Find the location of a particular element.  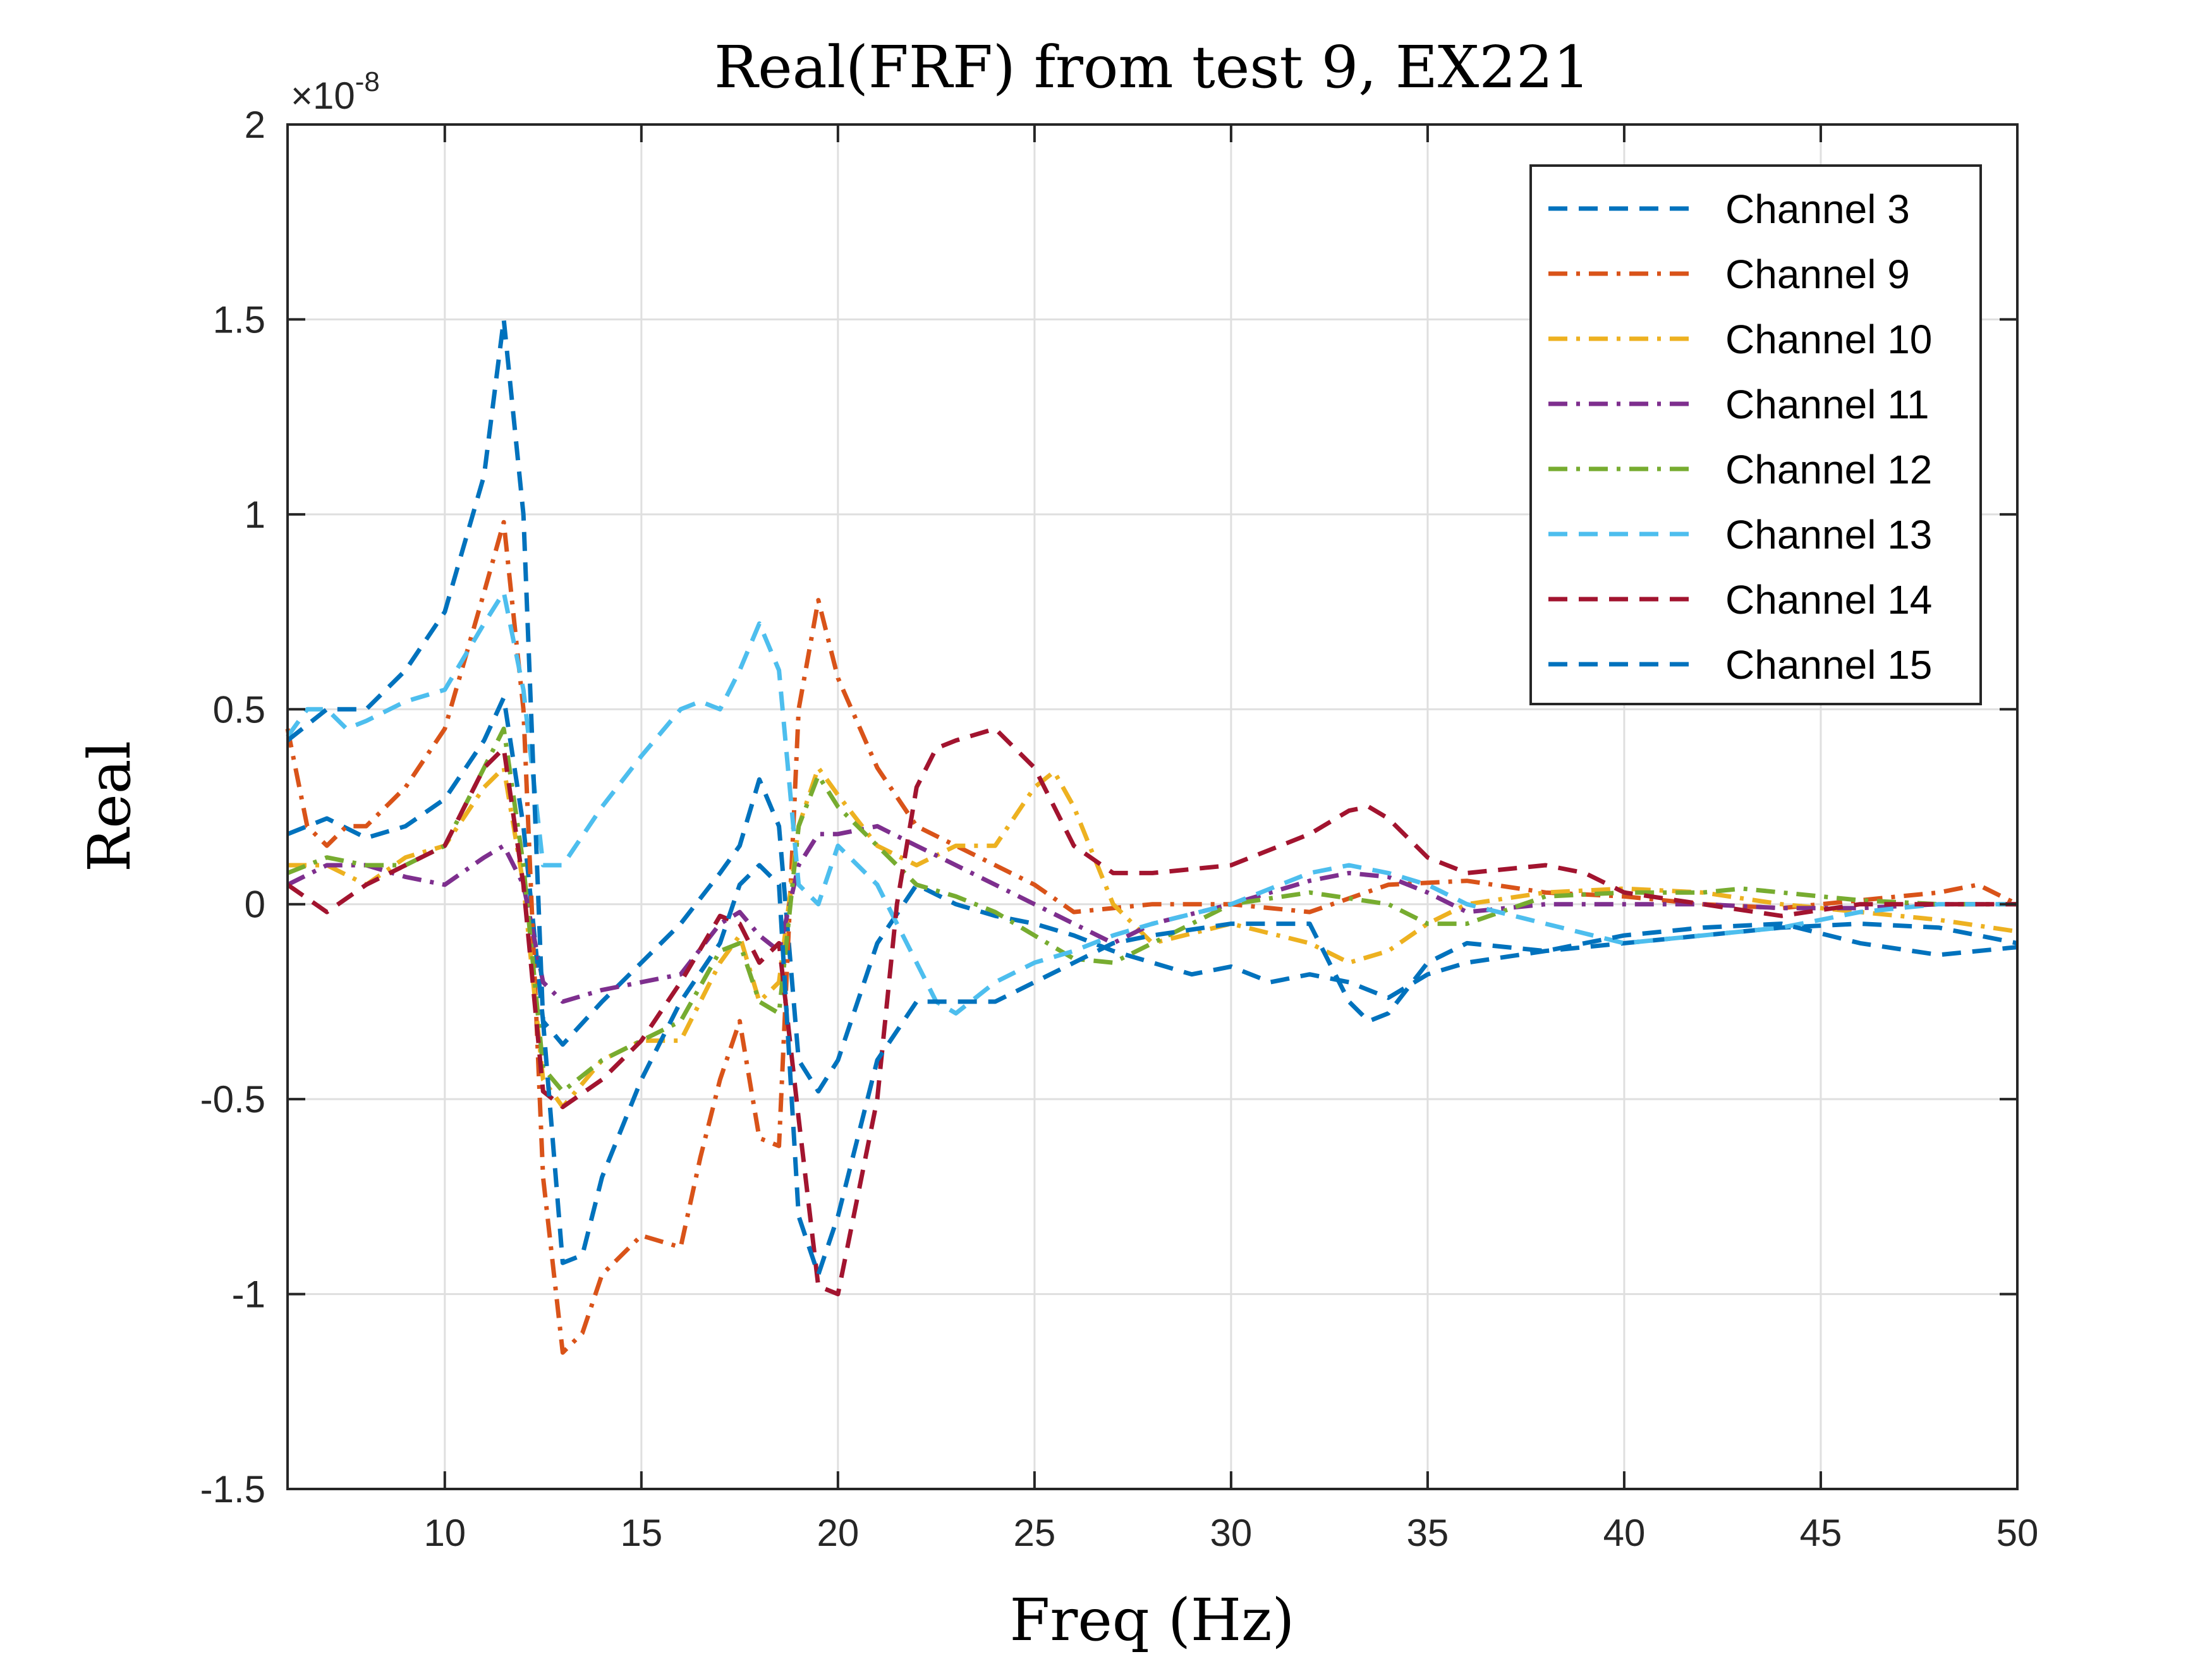

legend-label: Channel 11 is located at coordinates (1827, 404).